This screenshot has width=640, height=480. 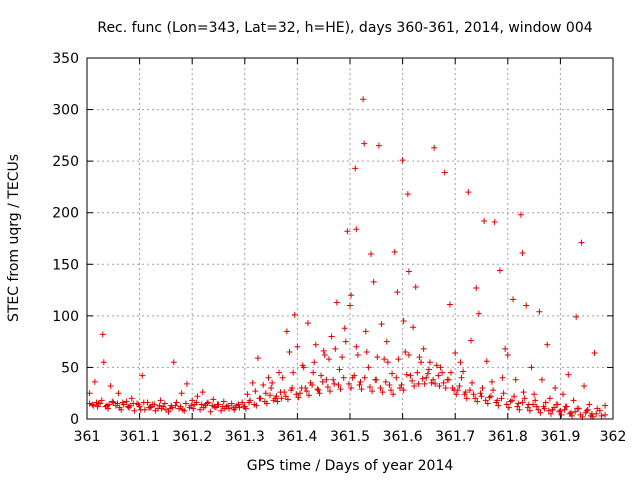 I want to click on x-tick-label: 361.7, so click(x=455, y=437).